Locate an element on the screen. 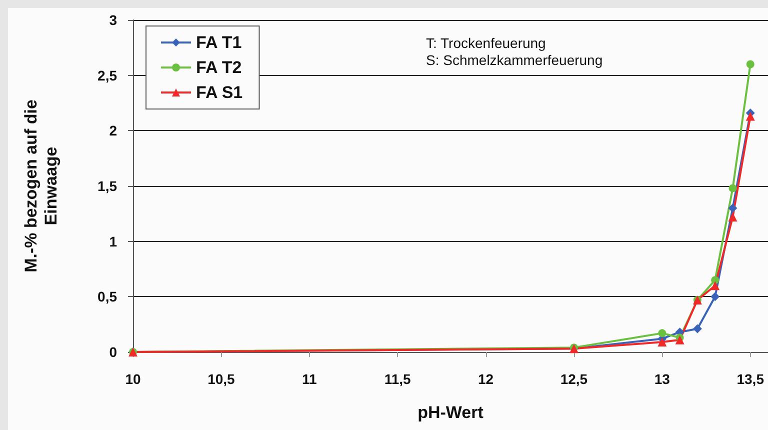 Image resolution: width=768 pixels, height=430 pixels. x-tick-label: 13 is located at coordinates (662, 379).